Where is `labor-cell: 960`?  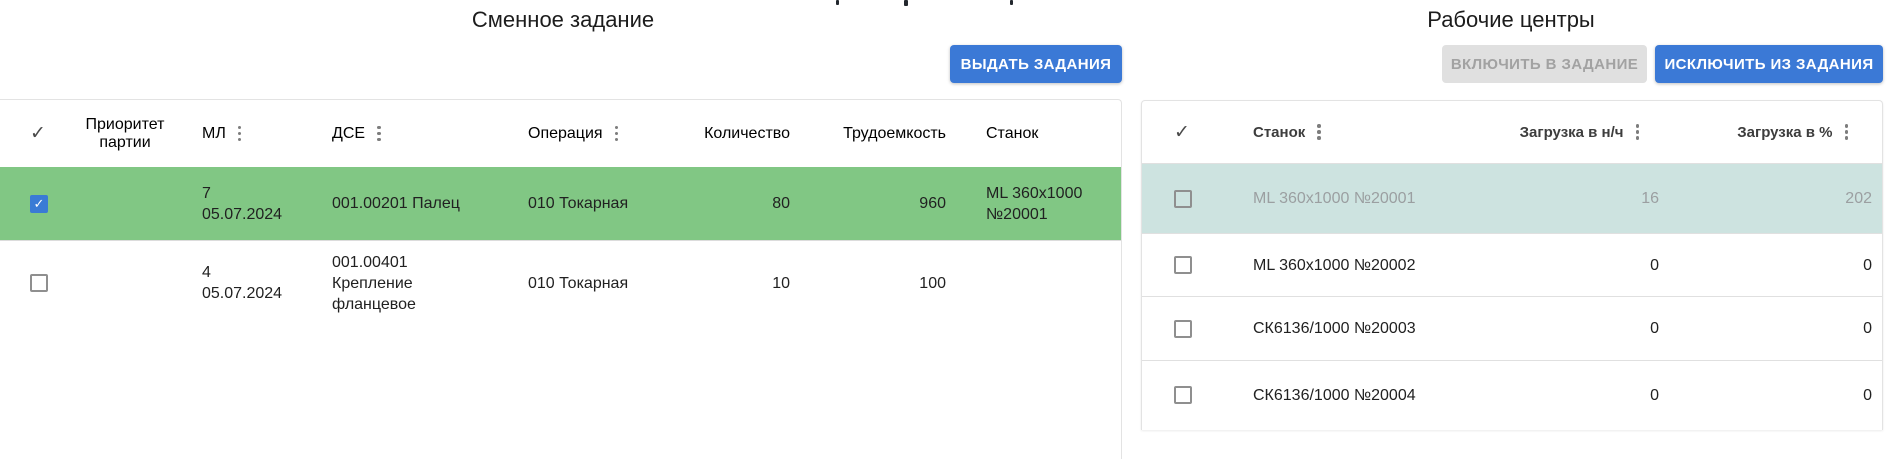 labor-cell: 960 is located at coordinates (932, 203).